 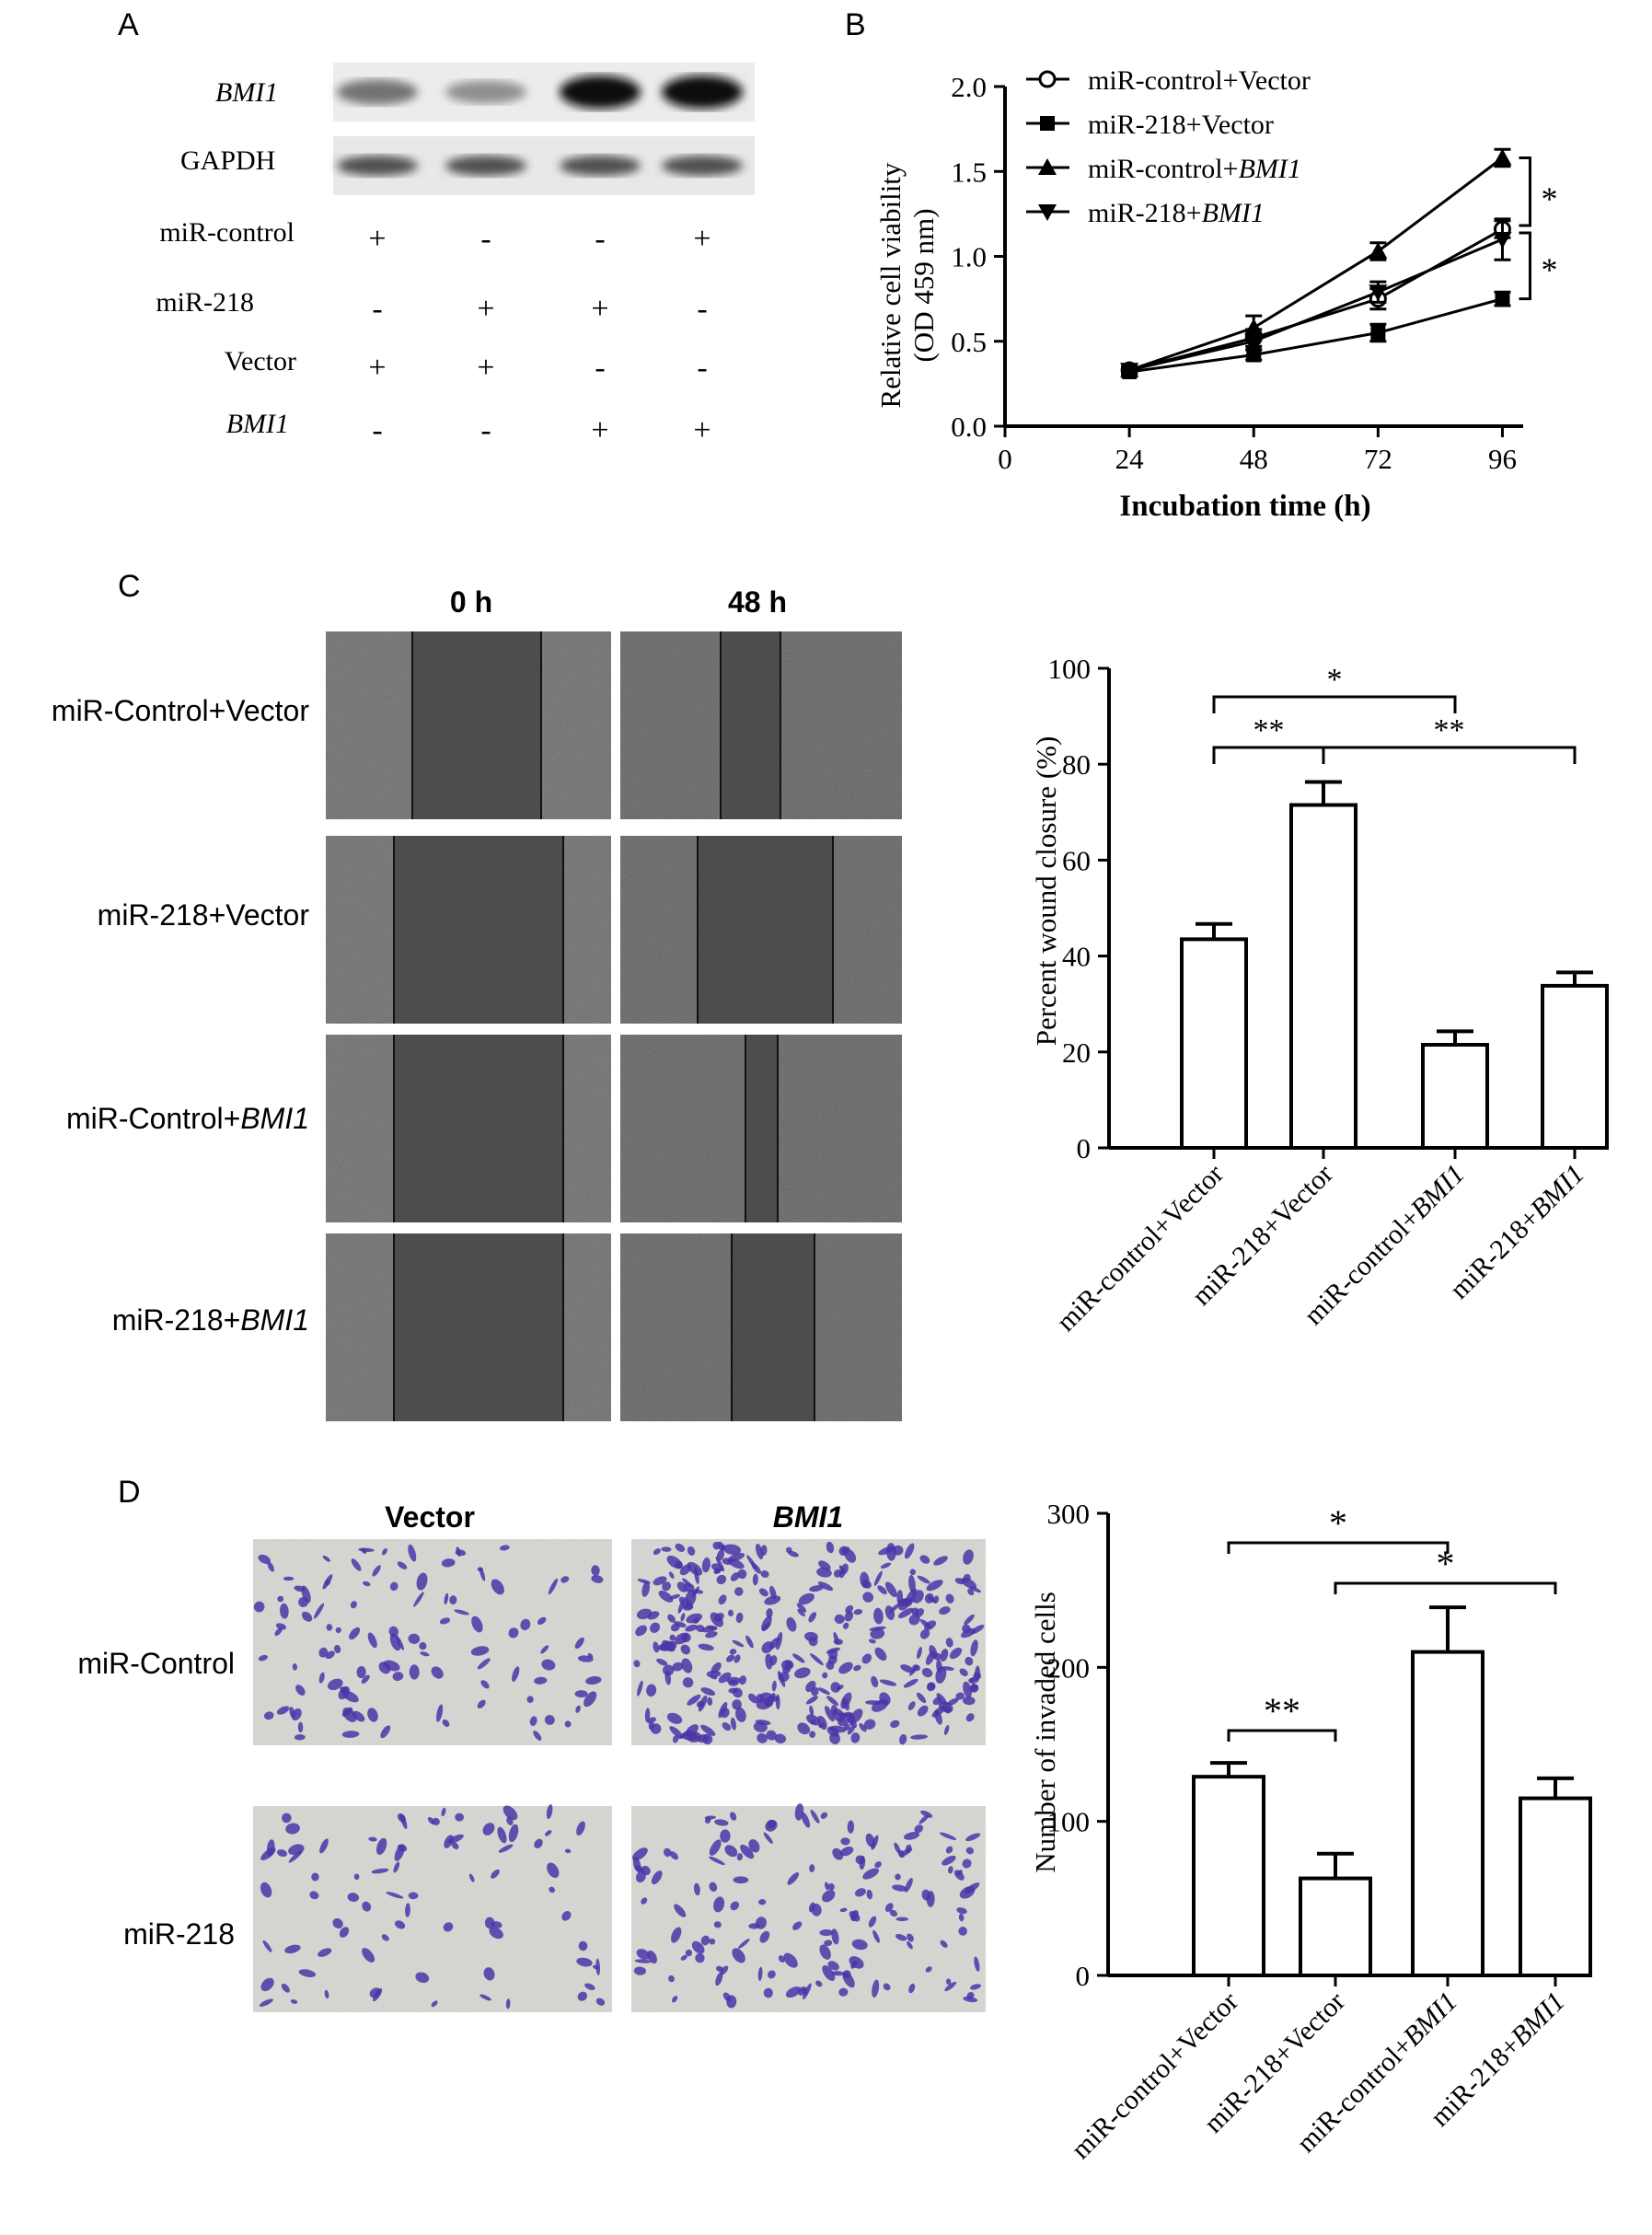 I want to click on triangle-up-marker, so click(x=1047, y=166).